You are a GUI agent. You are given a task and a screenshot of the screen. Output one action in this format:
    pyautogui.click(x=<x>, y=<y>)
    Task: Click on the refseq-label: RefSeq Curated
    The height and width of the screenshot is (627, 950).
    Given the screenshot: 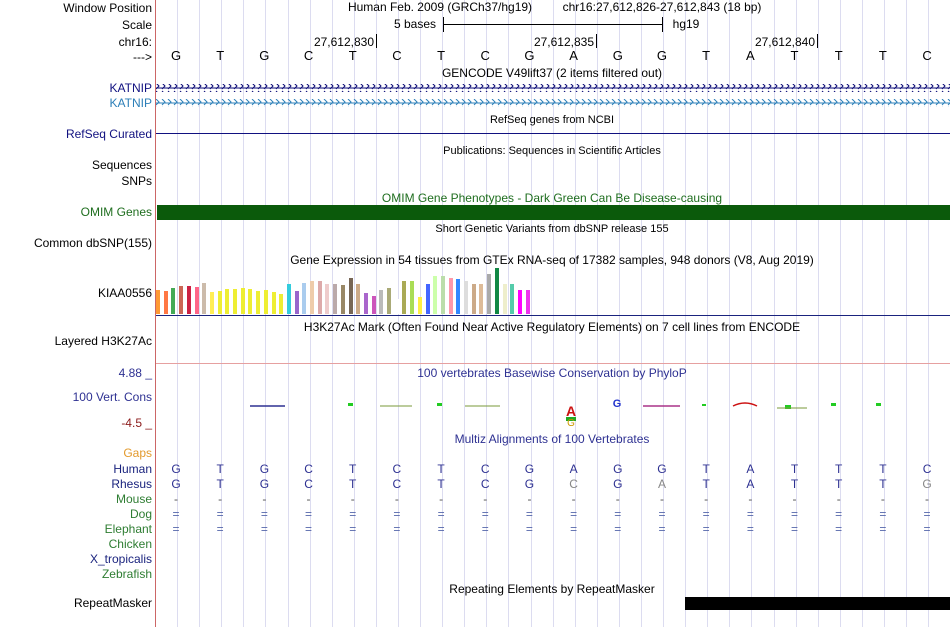 What is the action you would take?
    pyautogui.click(x=108, y=134)
    